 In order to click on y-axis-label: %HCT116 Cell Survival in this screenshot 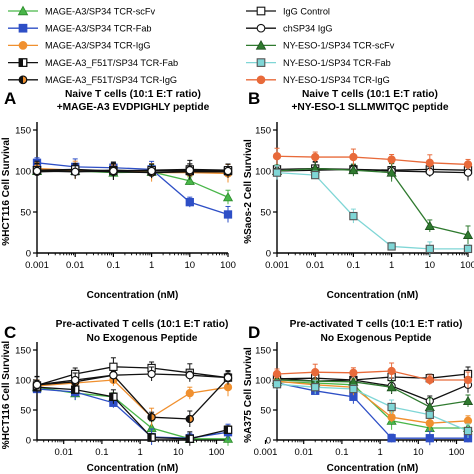, I will do `click(6, 395)`.